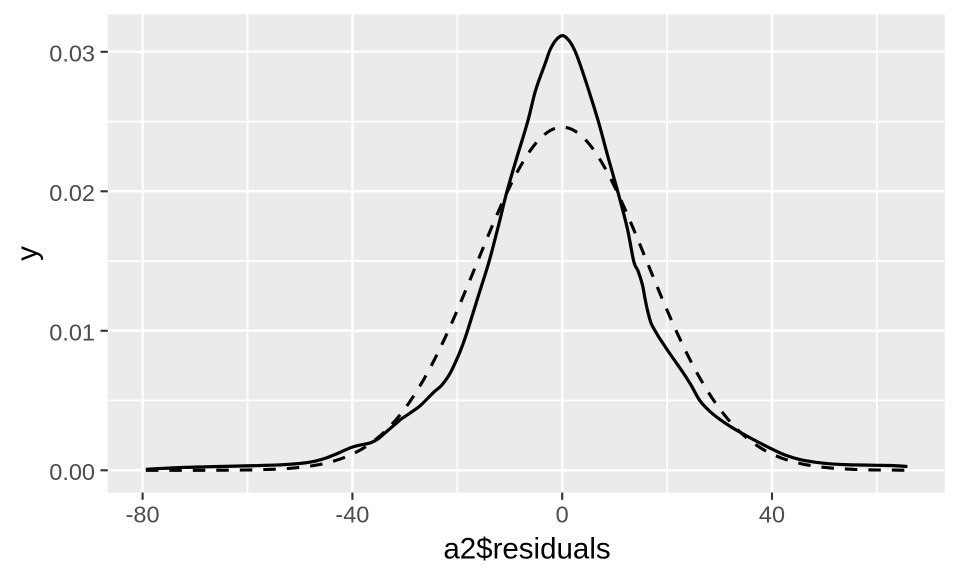 Image resolution: width=960 pixels, height=576 pixels. What do you see at coordinates (72, 472) in the screenshot?
I see `svg-text: 0.00` at bounding box center [72, 472].